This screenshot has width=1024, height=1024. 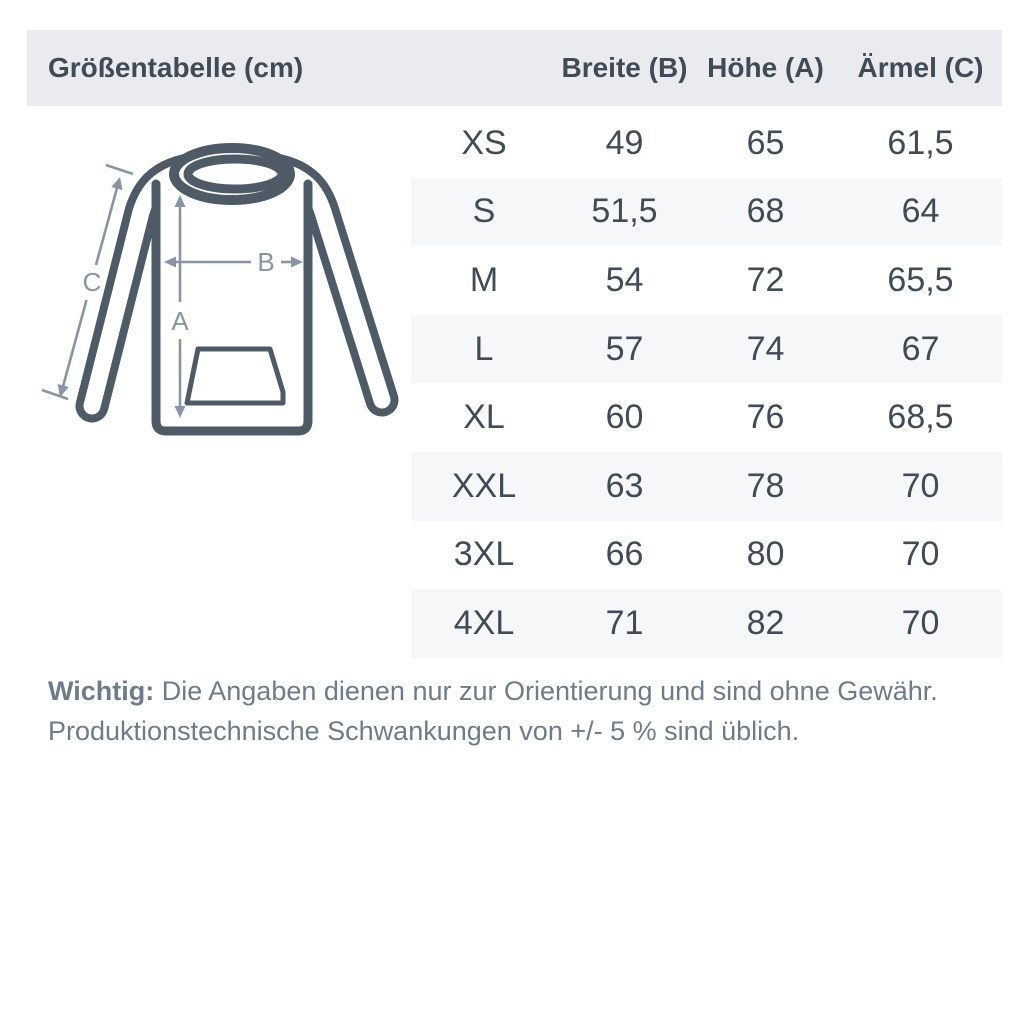 I want to click on size-label: XS, so click(x=484, y=142).